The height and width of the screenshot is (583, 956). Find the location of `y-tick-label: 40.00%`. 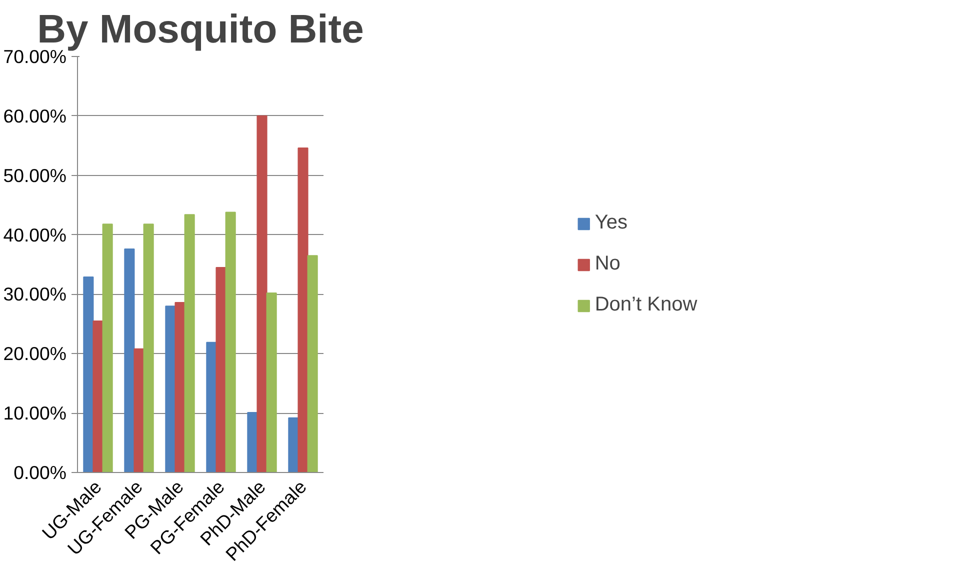

y-tick-label: 40.00% is located at coordinates (35, 235).